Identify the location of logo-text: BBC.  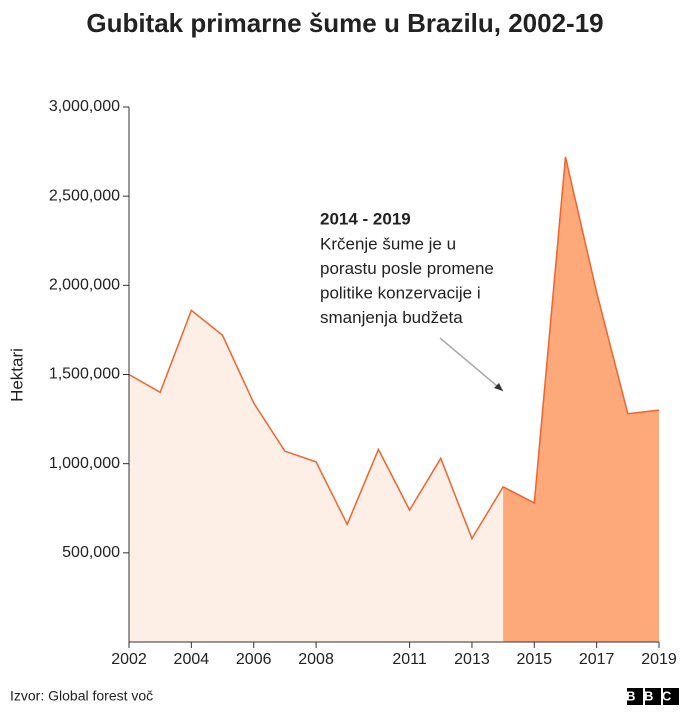
(653, 695).